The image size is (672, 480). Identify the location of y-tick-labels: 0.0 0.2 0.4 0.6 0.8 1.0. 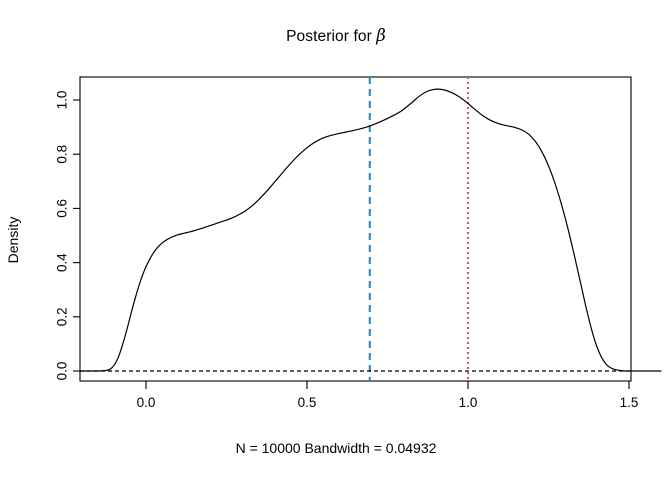
(62, 236).